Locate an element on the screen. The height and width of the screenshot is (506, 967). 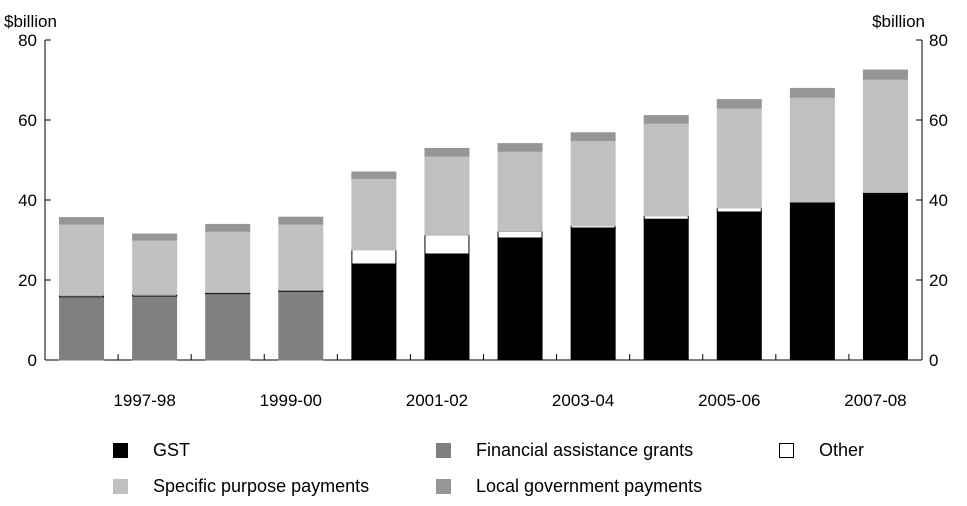
y-axis-right-title: $billion is located at coordinates (898, 21).